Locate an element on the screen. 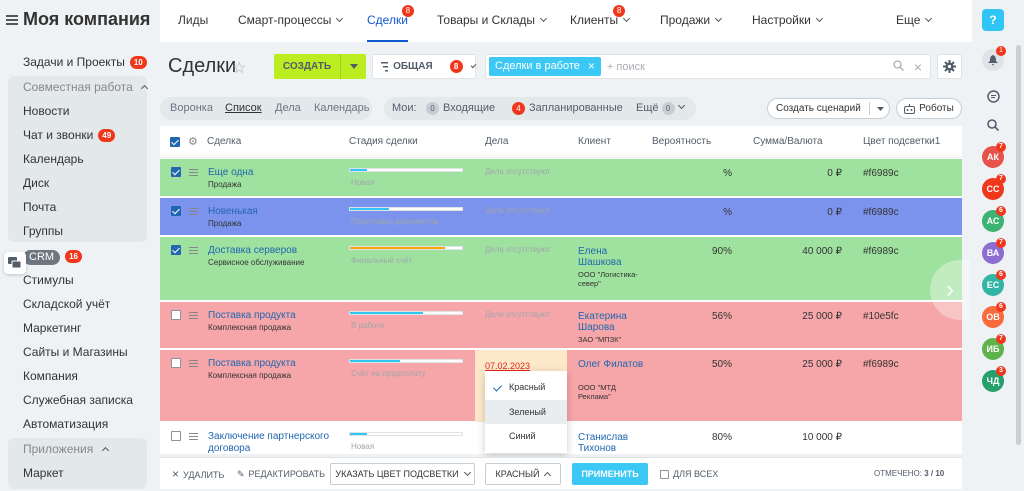  robots-button: Роботы is located at coordinates (929, 108).